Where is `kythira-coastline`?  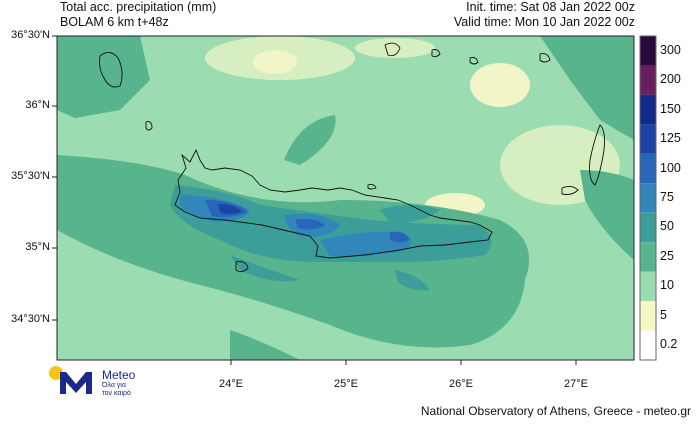
kythira-coastline is located at coordinates (111, 70).